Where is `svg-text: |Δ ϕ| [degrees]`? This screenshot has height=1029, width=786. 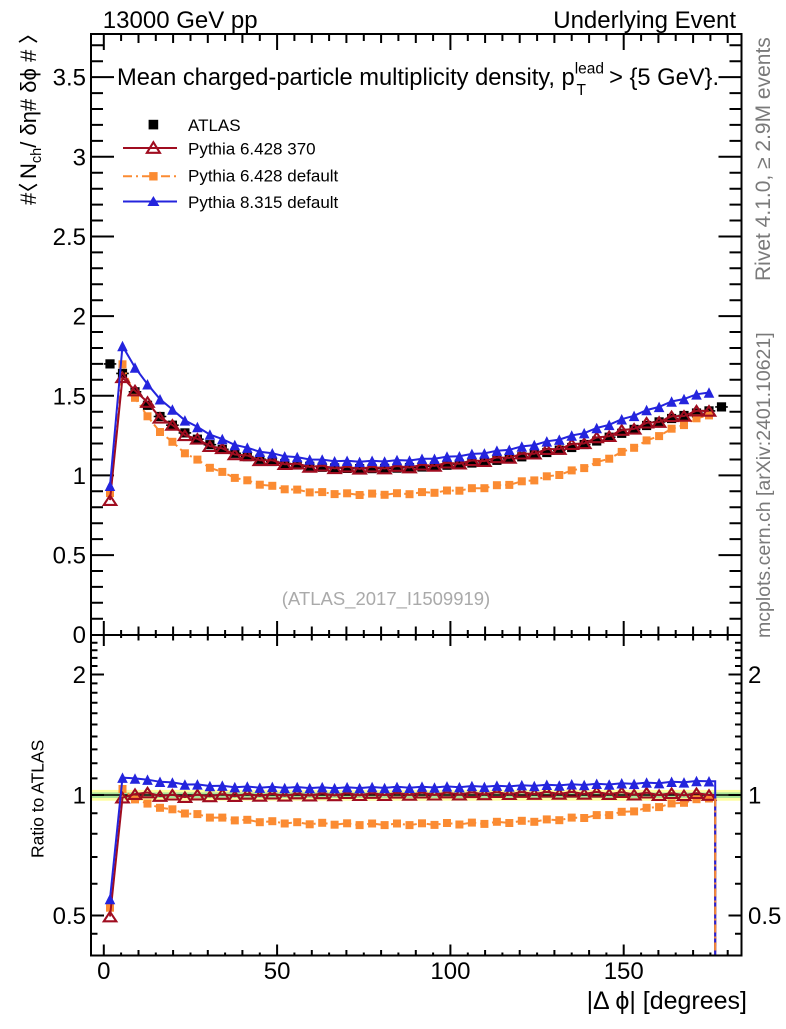 svg-text: |Δ ϕ| [degrees] is located at coordinates (667, 1001).